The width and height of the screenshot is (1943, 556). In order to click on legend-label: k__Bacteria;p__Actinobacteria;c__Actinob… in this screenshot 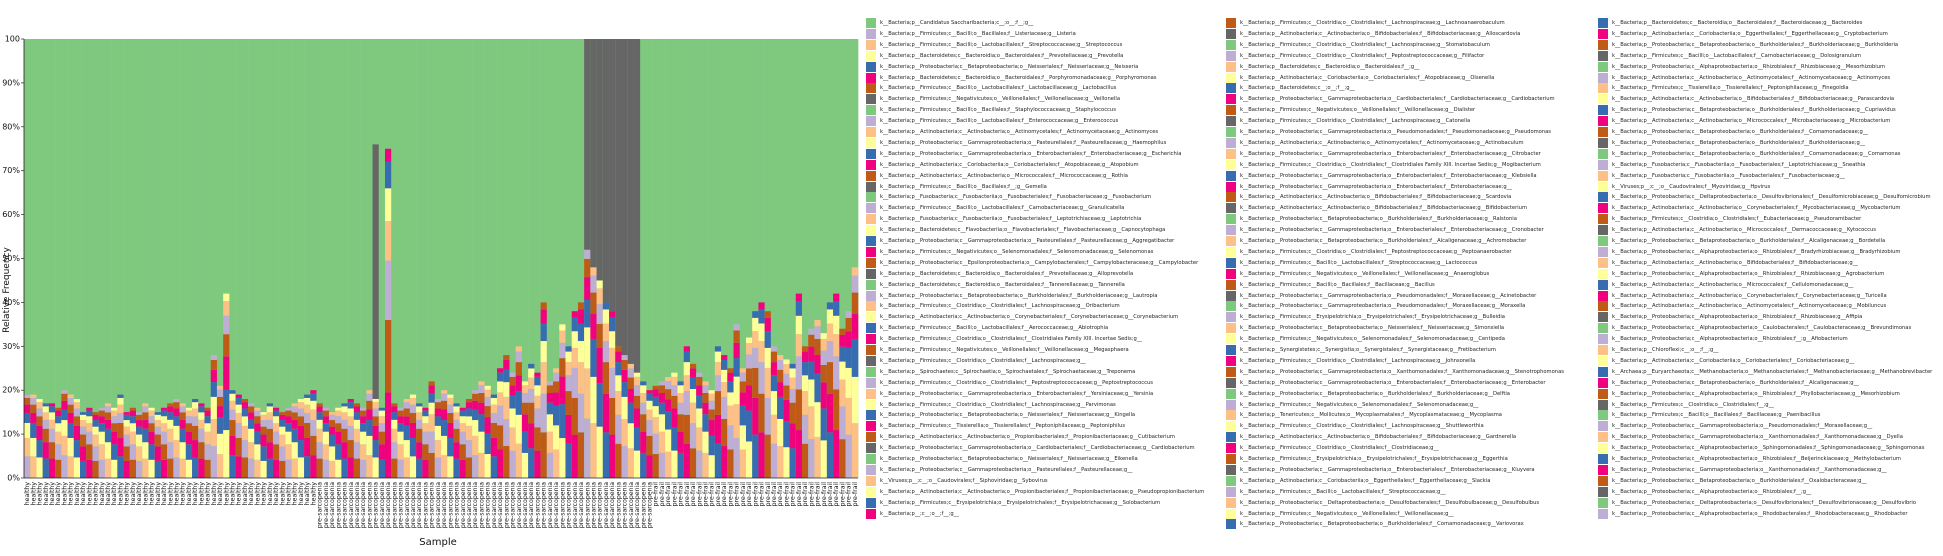, I will do `click(1383, 208)`.